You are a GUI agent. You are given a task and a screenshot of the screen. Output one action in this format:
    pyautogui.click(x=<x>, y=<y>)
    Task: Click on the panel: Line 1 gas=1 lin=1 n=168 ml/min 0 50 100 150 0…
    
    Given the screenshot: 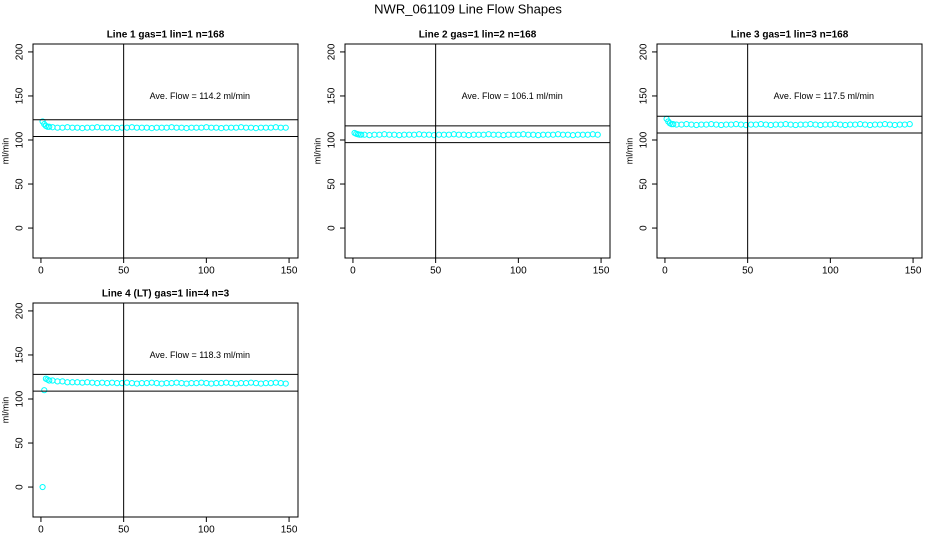 What is the action you would take?
    pyautogui.click(x=149, y=153)
    